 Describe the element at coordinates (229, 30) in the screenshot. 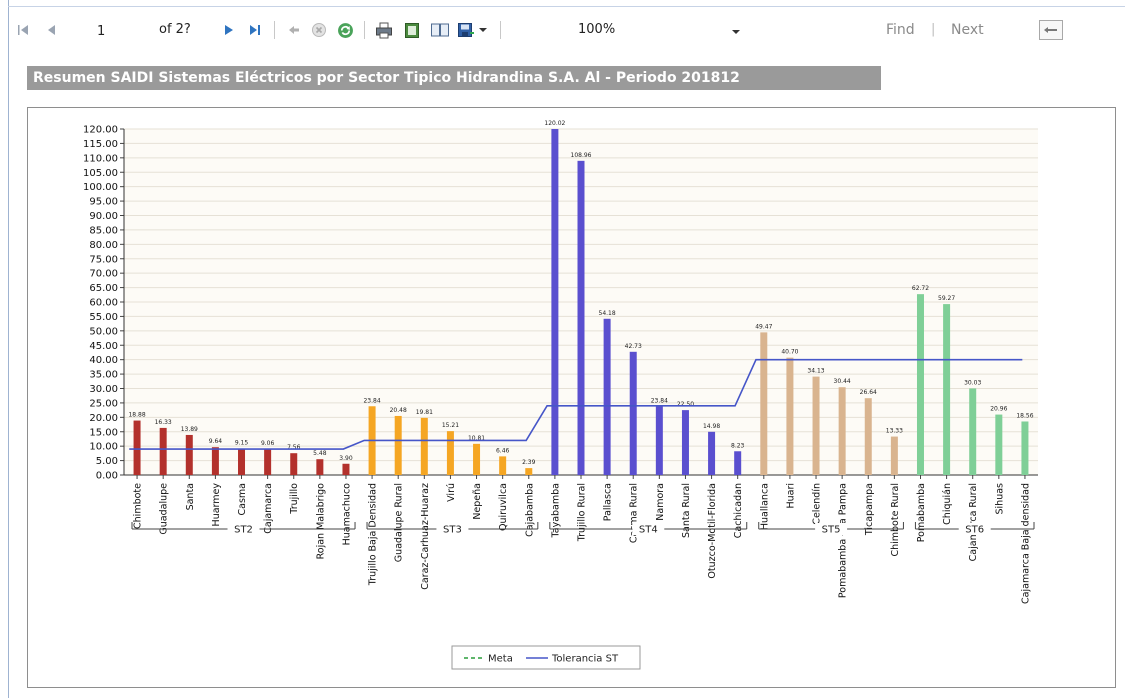

I see `next-page-icon` at that location.